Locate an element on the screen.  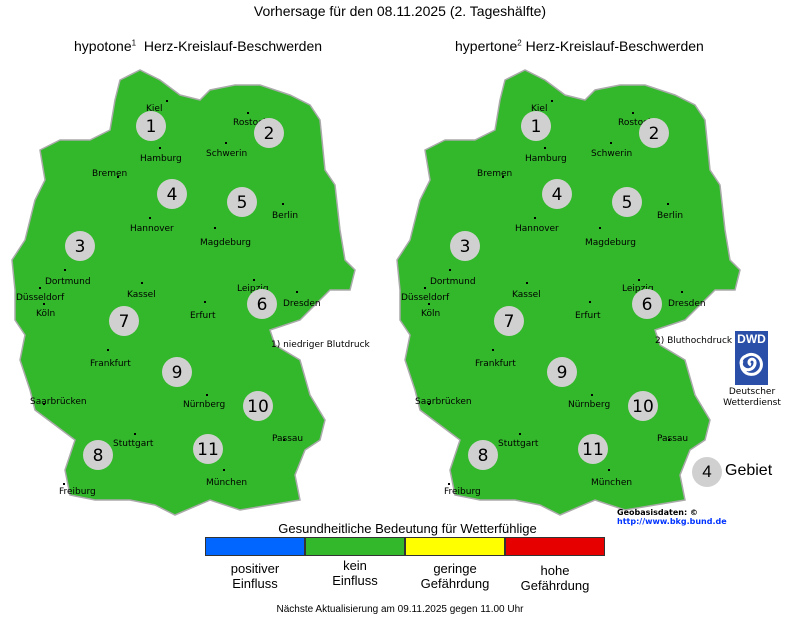
city-label: Stuttgart is located at coordinates (518, 444).